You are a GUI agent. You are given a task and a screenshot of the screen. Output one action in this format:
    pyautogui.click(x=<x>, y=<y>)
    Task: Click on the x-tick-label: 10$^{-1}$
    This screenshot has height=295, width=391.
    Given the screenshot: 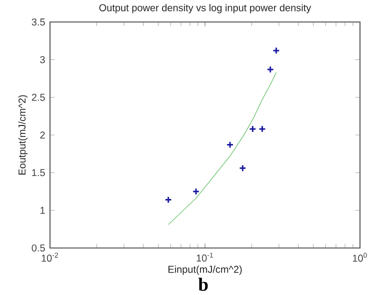 What is the action you would take?
    pyautogui.click(x=205, y=257)
    